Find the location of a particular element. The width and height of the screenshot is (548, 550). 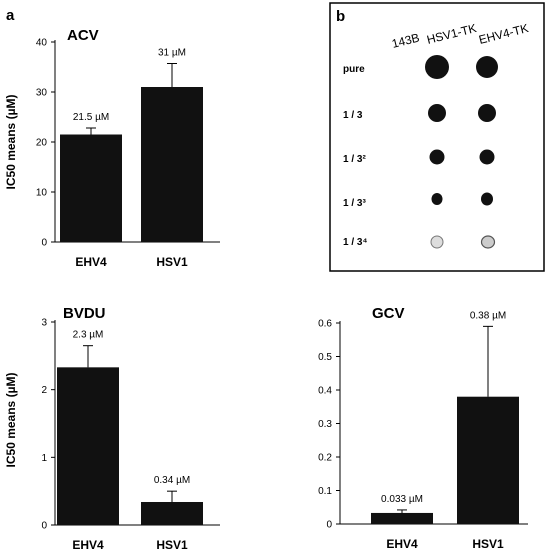

gcv-y-tick-label: 0.3 is located at coordinates (325, 424).